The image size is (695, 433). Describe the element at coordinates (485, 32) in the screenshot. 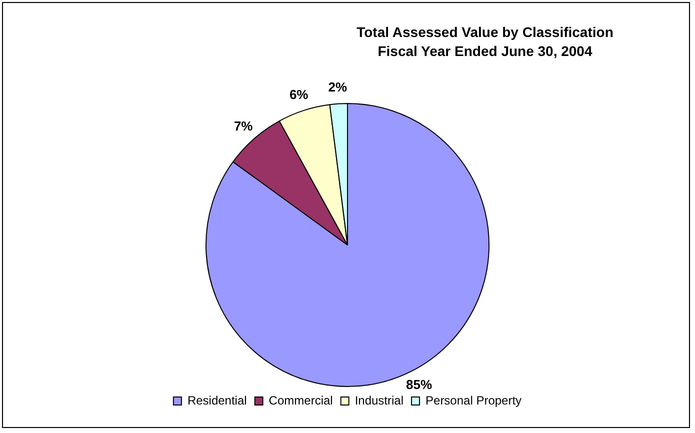

I see `chart-title: Total Assessed Value by Classification` at that location.